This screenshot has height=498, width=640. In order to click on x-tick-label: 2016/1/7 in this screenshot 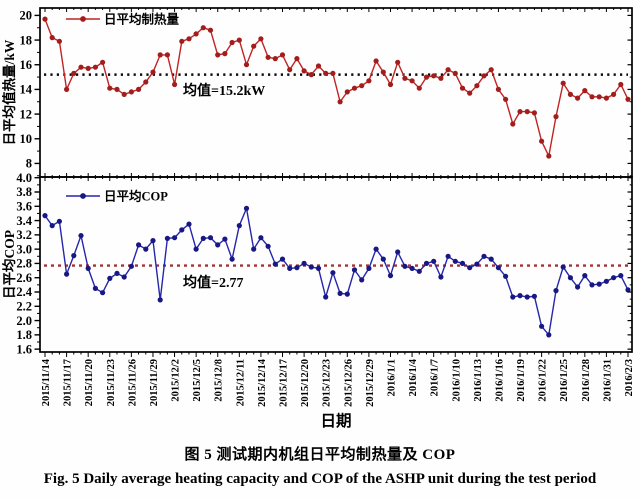, I will do `click(435, 377)`.